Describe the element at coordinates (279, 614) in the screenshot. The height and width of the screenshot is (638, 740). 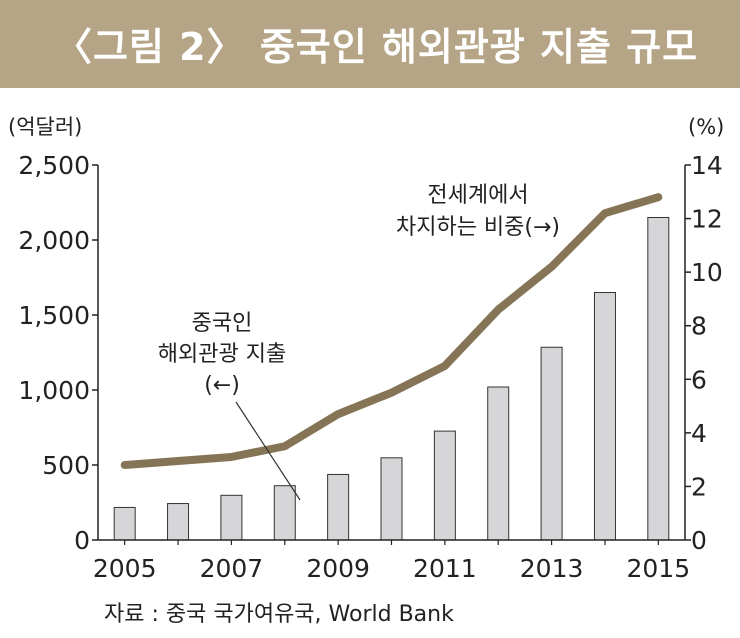
I see `source-note: 자료 : 중국 국가여유국, World Bank` at that location.